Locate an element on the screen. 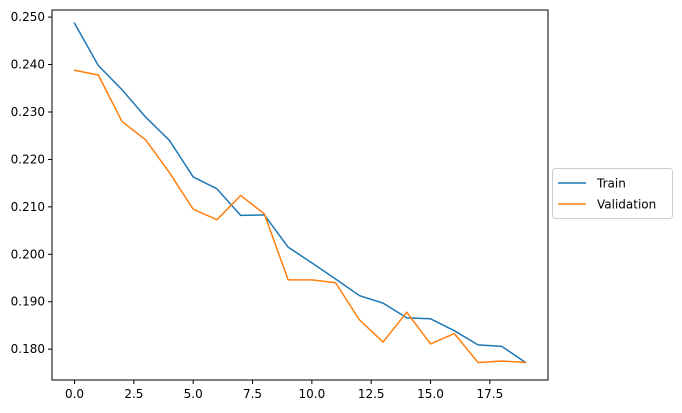  x-tick-label: 17.5 is located at coordinates (489, 394).